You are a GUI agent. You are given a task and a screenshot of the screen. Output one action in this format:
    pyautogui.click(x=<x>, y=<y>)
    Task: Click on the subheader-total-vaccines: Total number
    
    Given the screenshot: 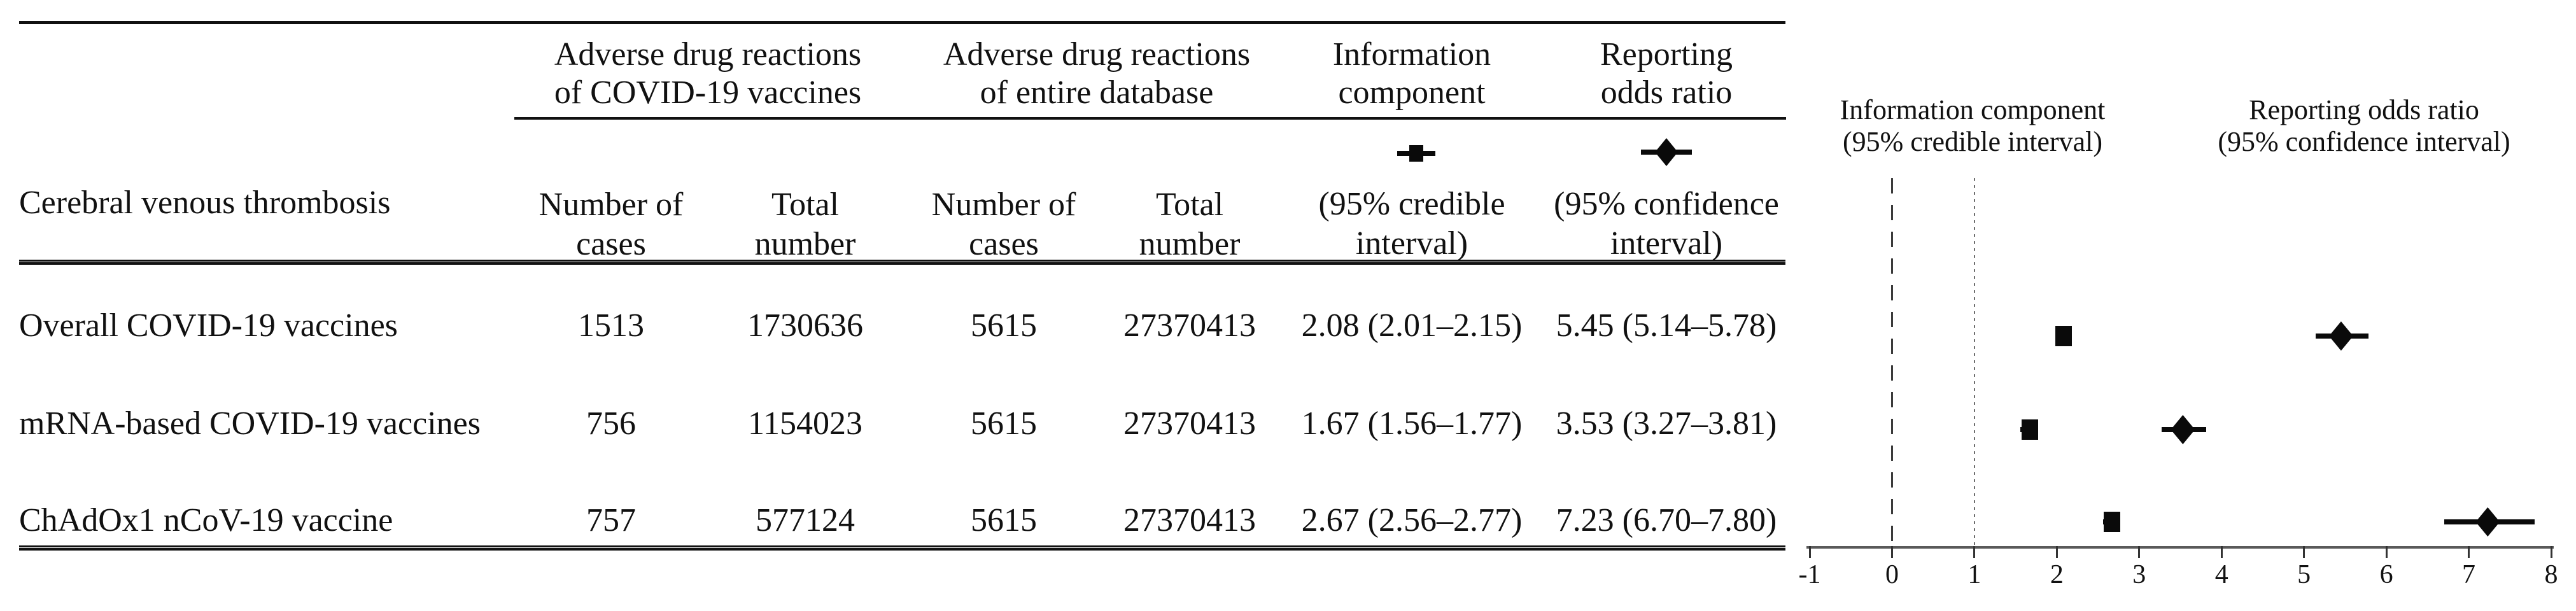 What is the action you would take?
    pyautogui.click(x=805, y=224)
    